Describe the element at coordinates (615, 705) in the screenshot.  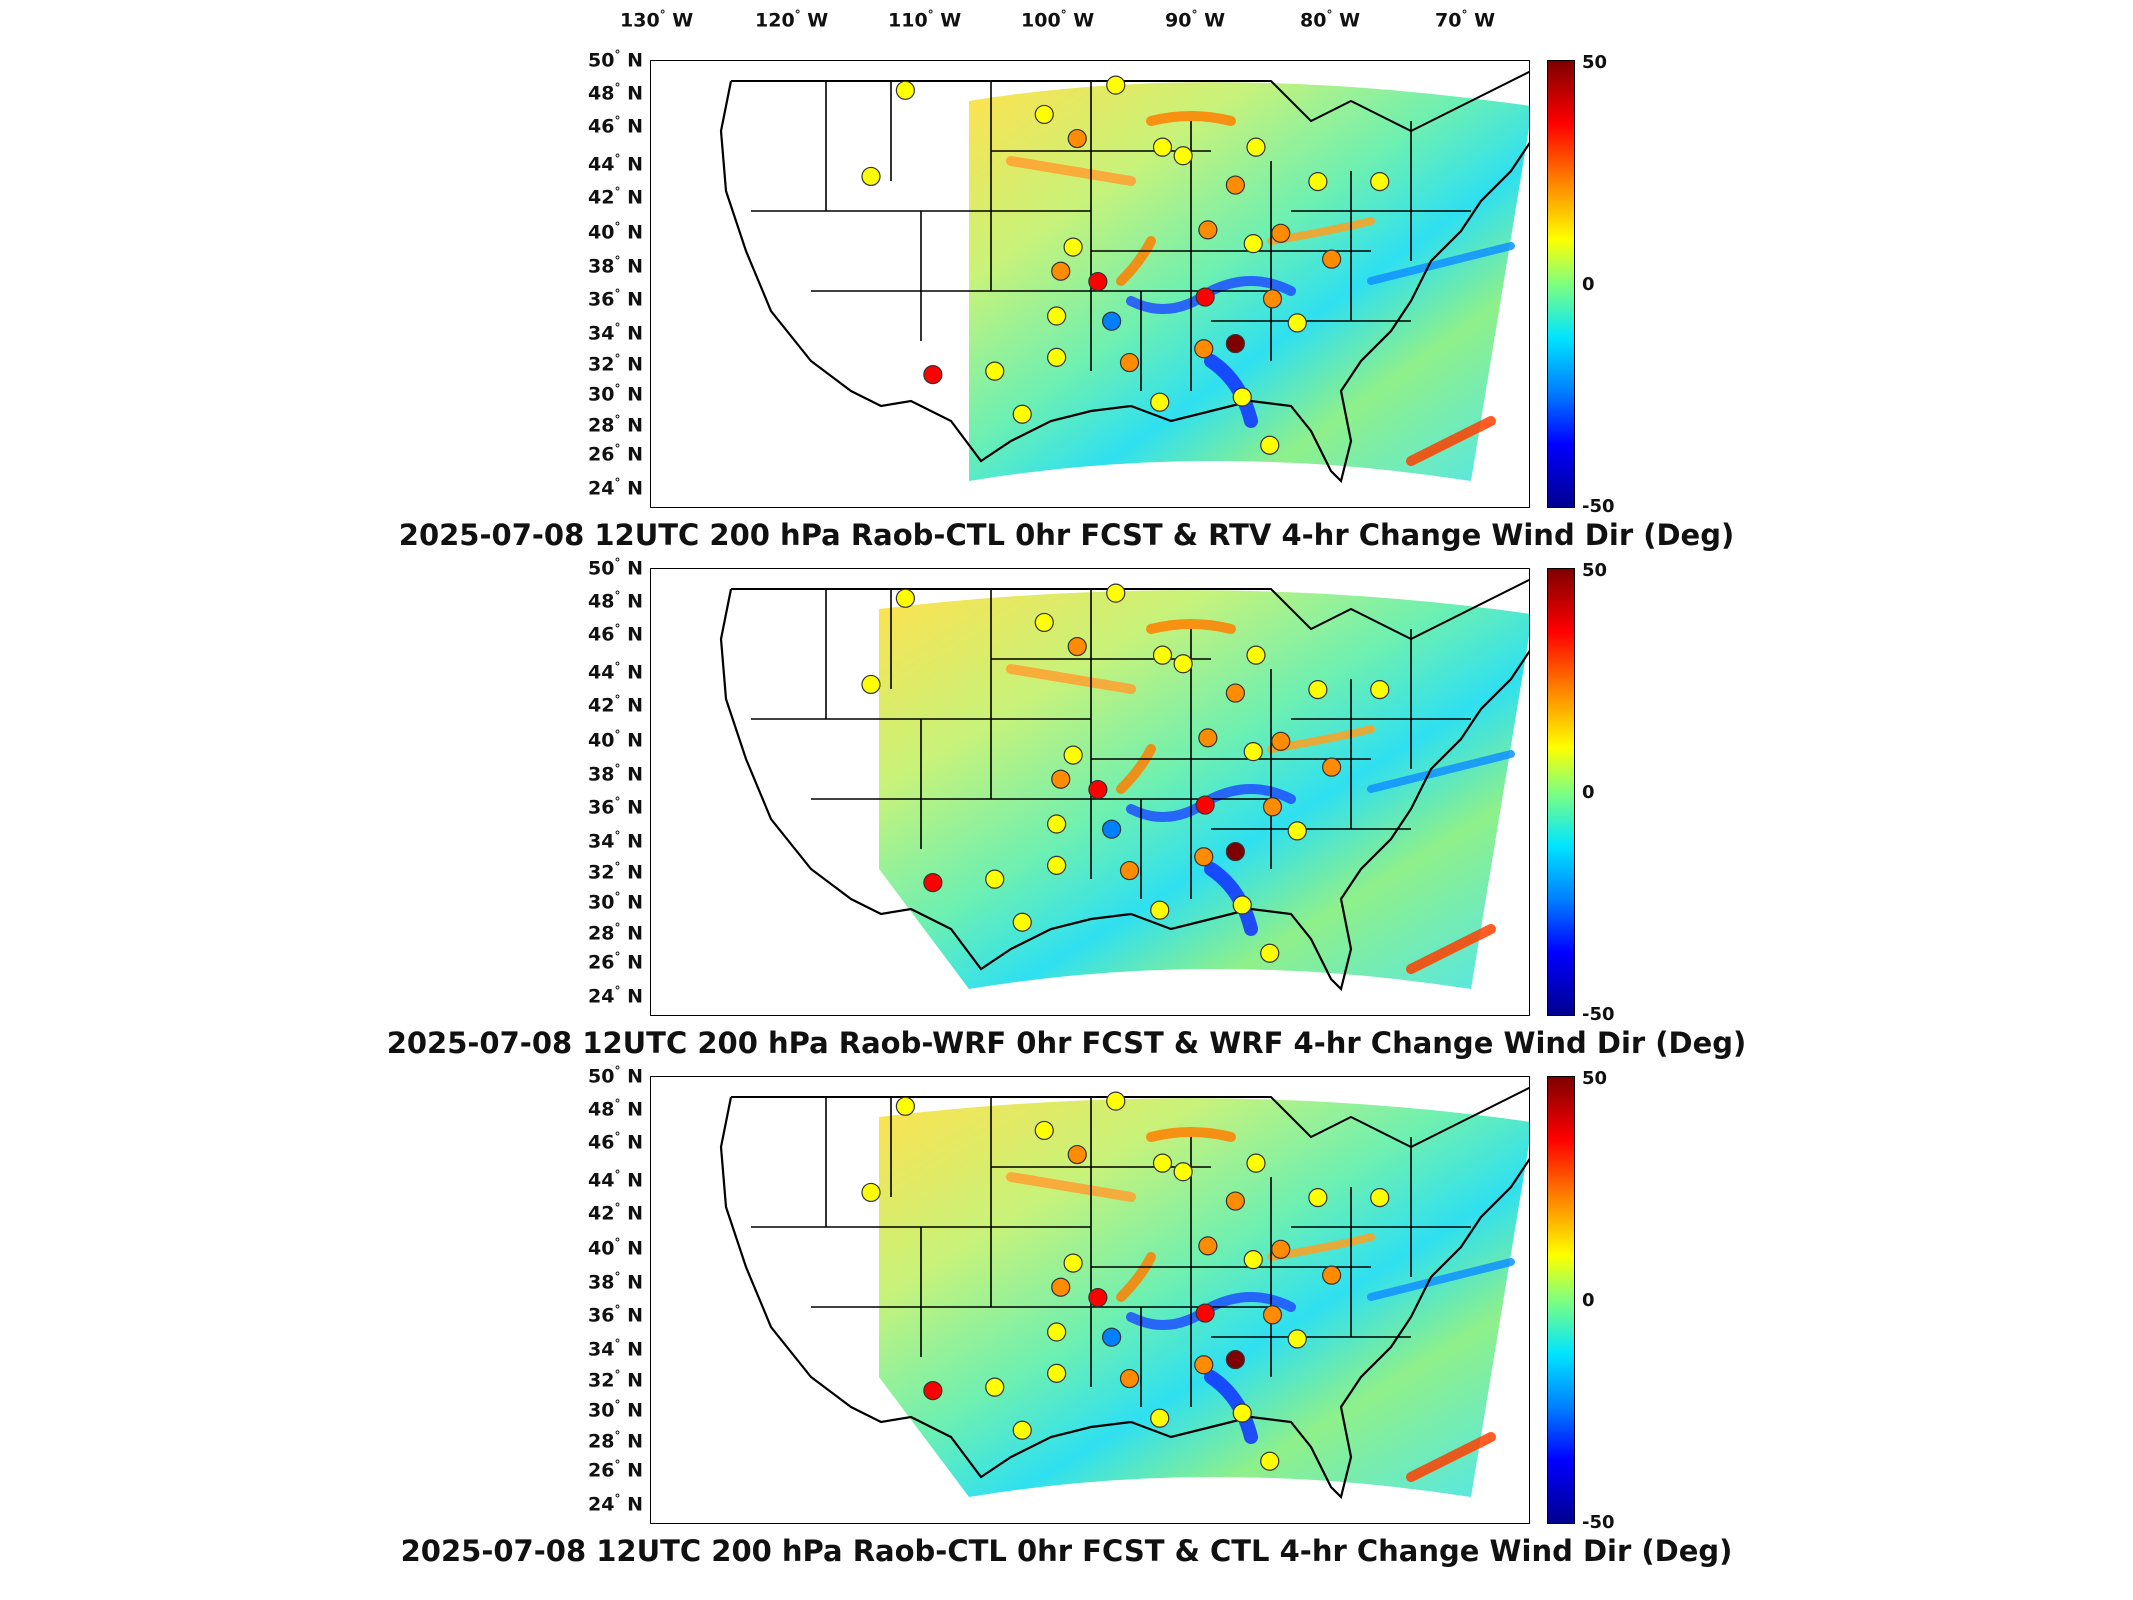
I see `lat-label: 42° N` at that location.